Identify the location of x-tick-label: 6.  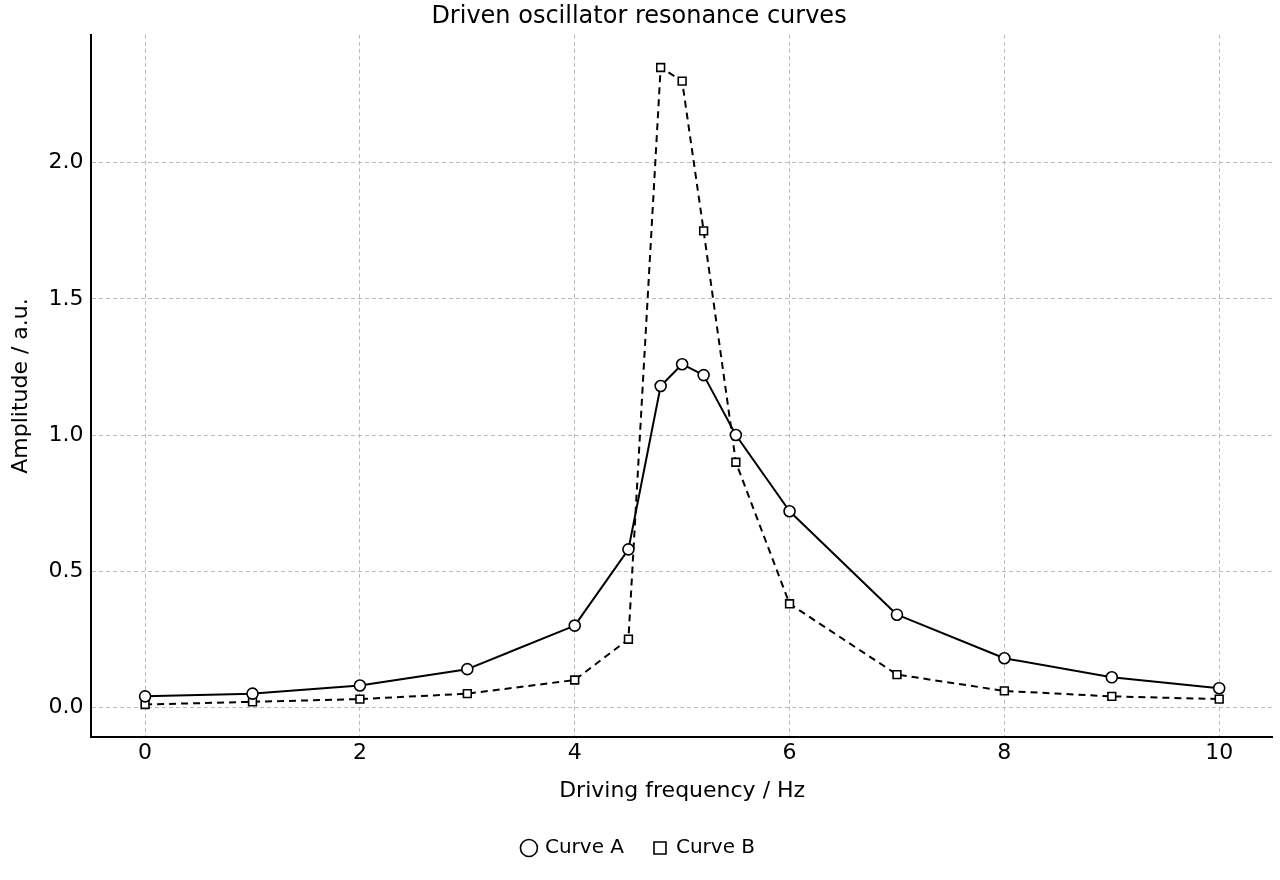
(789, 752).